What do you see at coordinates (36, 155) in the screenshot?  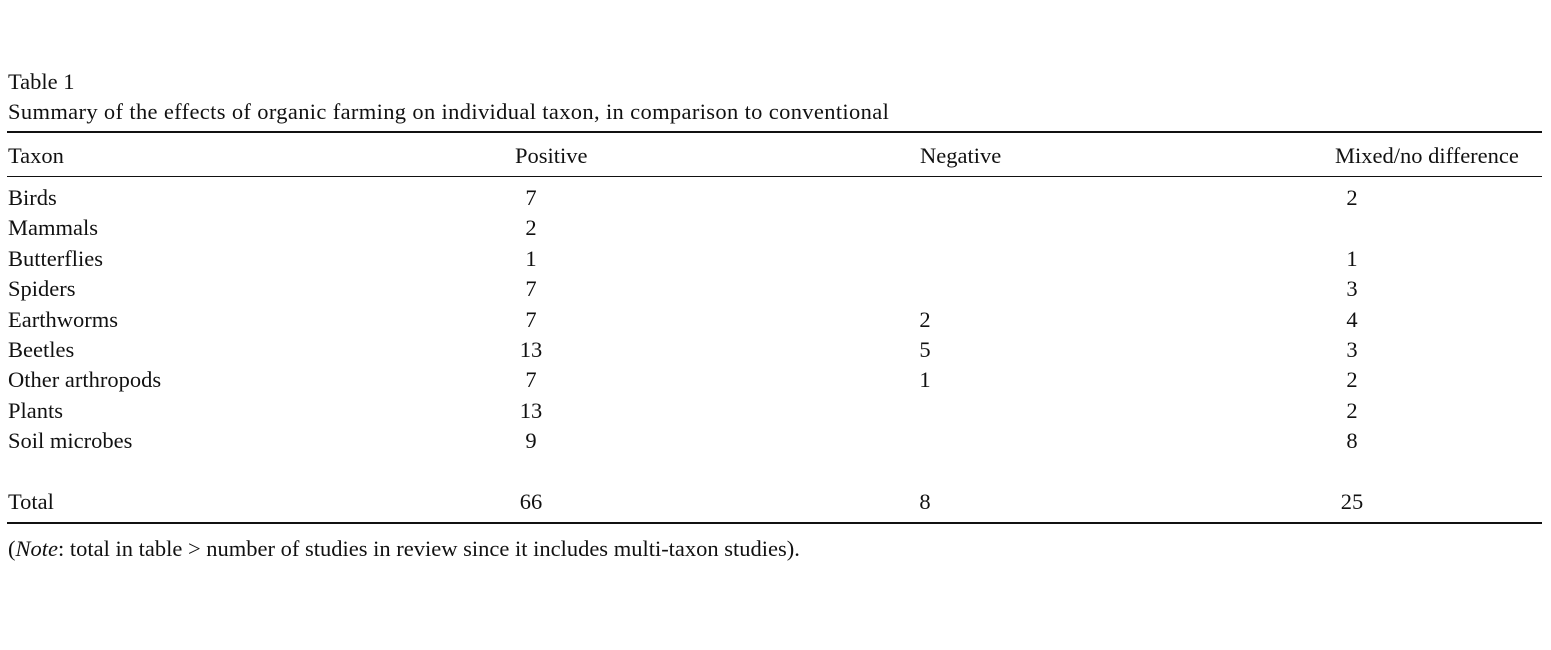 I see `column-header: Taxon` at bounding box center [36, 155].